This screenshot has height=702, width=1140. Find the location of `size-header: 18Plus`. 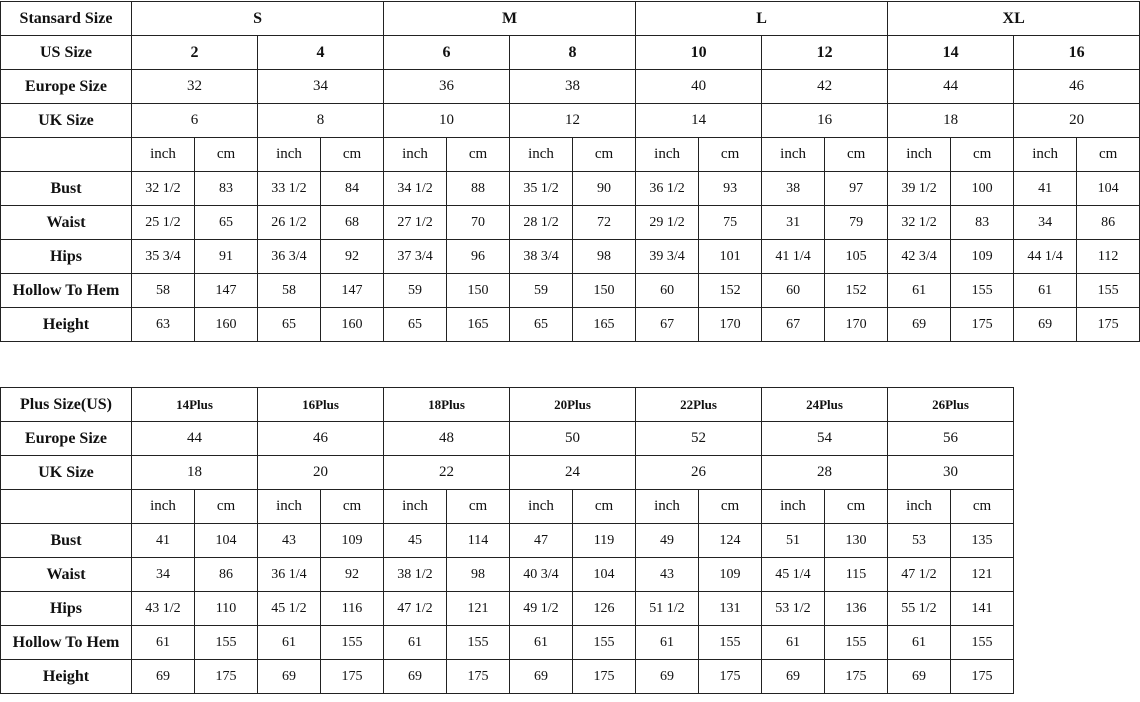

size-header: 18Plus is located at coordinates (446, 404).